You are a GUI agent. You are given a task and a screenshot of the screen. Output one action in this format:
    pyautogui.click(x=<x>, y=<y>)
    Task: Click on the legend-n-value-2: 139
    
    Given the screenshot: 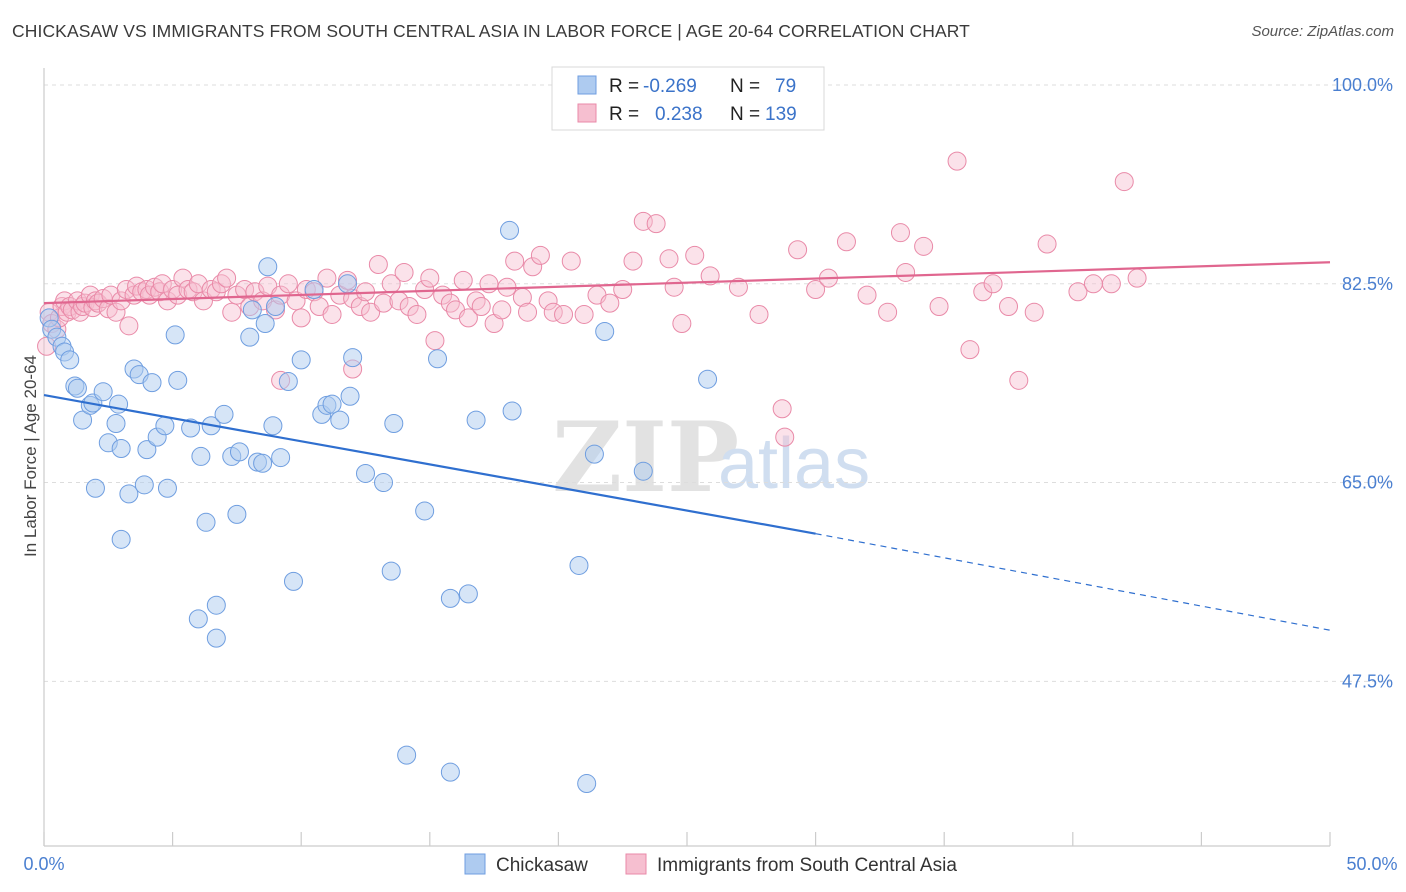 What is the action you would take?
    pyautogui.click(x=781, y=114)
    